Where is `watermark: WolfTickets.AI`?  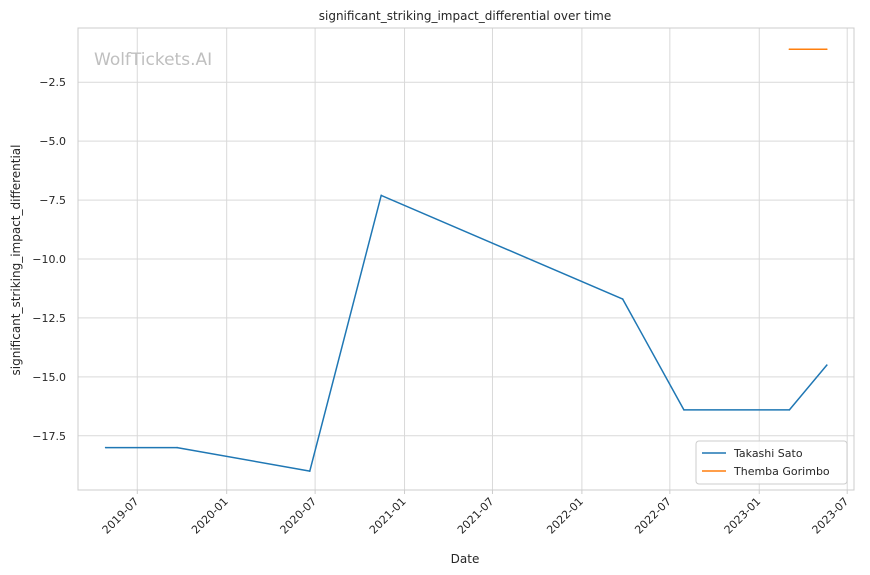 watermark: WolfTickets.AI is located at coordinates (153, 60).